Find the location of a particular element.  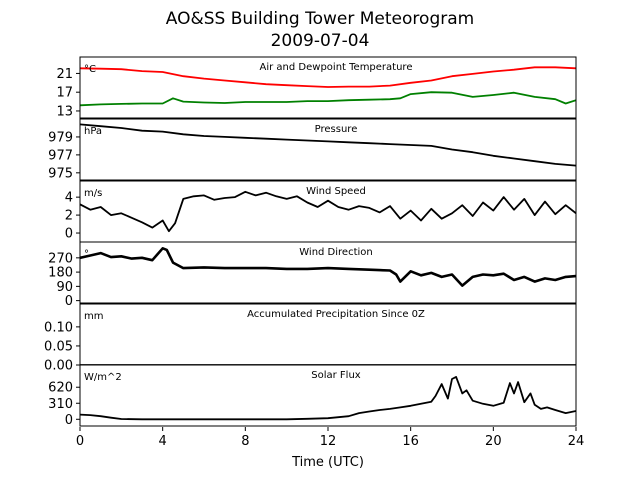

y-tick-label: 17 is located at coordinates (64, 93).